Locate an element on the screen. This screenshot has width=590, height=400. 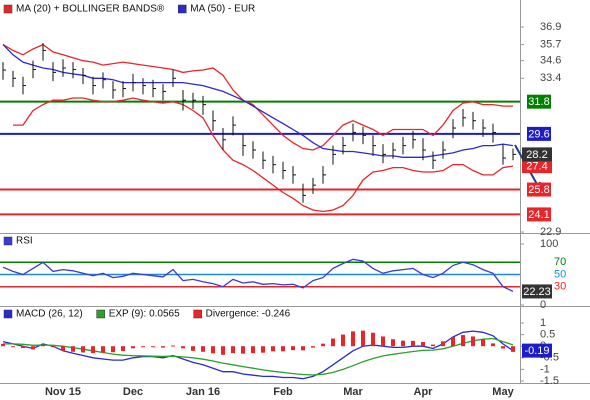
legend-label: MA (20) + BOLLINGER BANDS® is located at coordinates (90, 9).